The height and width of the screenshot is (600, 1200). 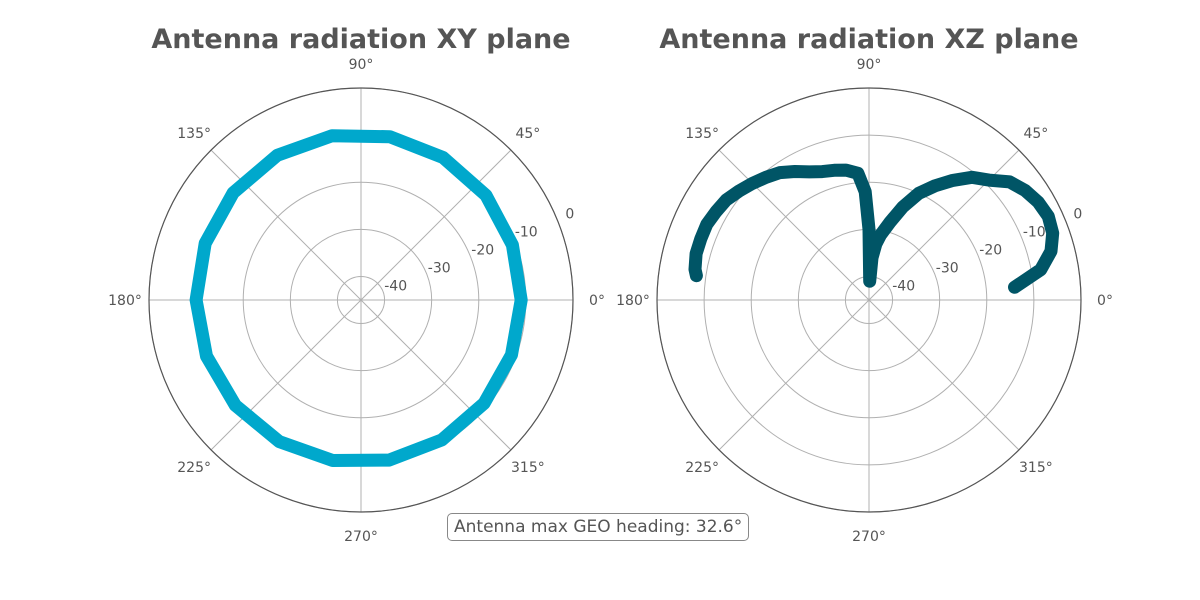 What do you see at coordinates (360, 39) in the screenshot?
I see `chart-title: Antenna radiation XY plane` at bounding box center [360, 39].